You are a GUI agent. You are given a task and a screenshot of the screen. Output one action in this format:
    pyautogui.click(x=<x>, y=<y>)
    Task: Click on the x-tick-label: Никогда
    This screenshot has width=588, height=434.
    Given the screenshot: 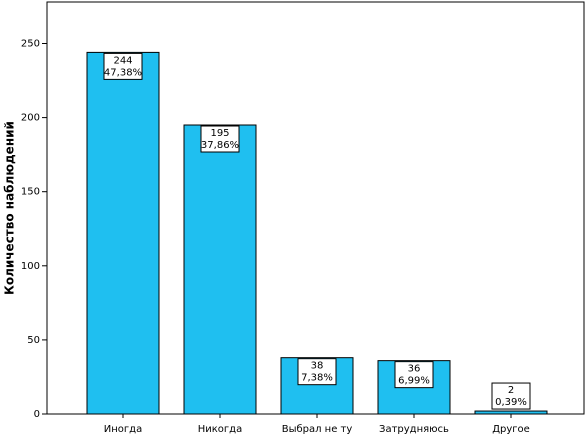 What is the action you would take?
    pyautogui.click(x=220, y=429)
    